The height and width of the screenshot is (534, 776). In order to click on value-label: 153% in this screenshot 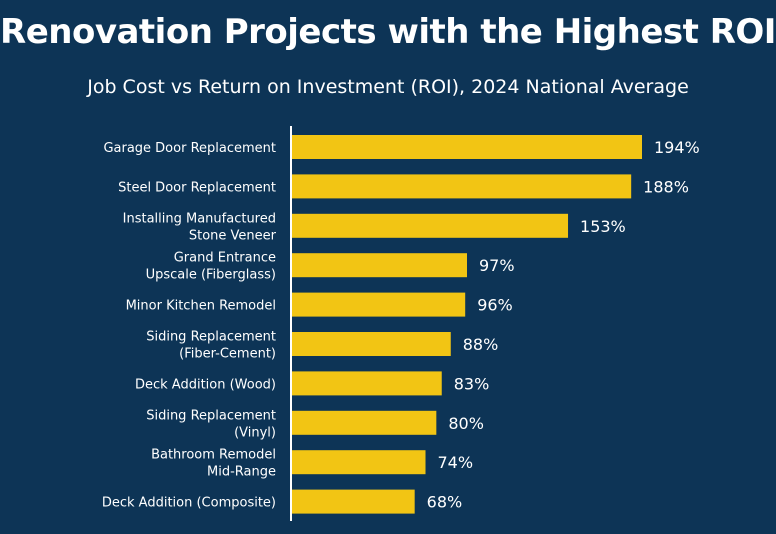, I will do `click(603, 226)`.